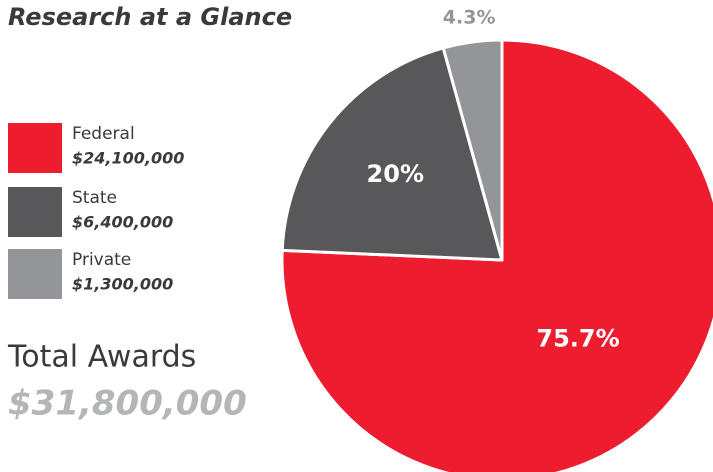 This screenshot has width=713, height=472. I want to click on total-title: Total Awards, so click(101, 357).